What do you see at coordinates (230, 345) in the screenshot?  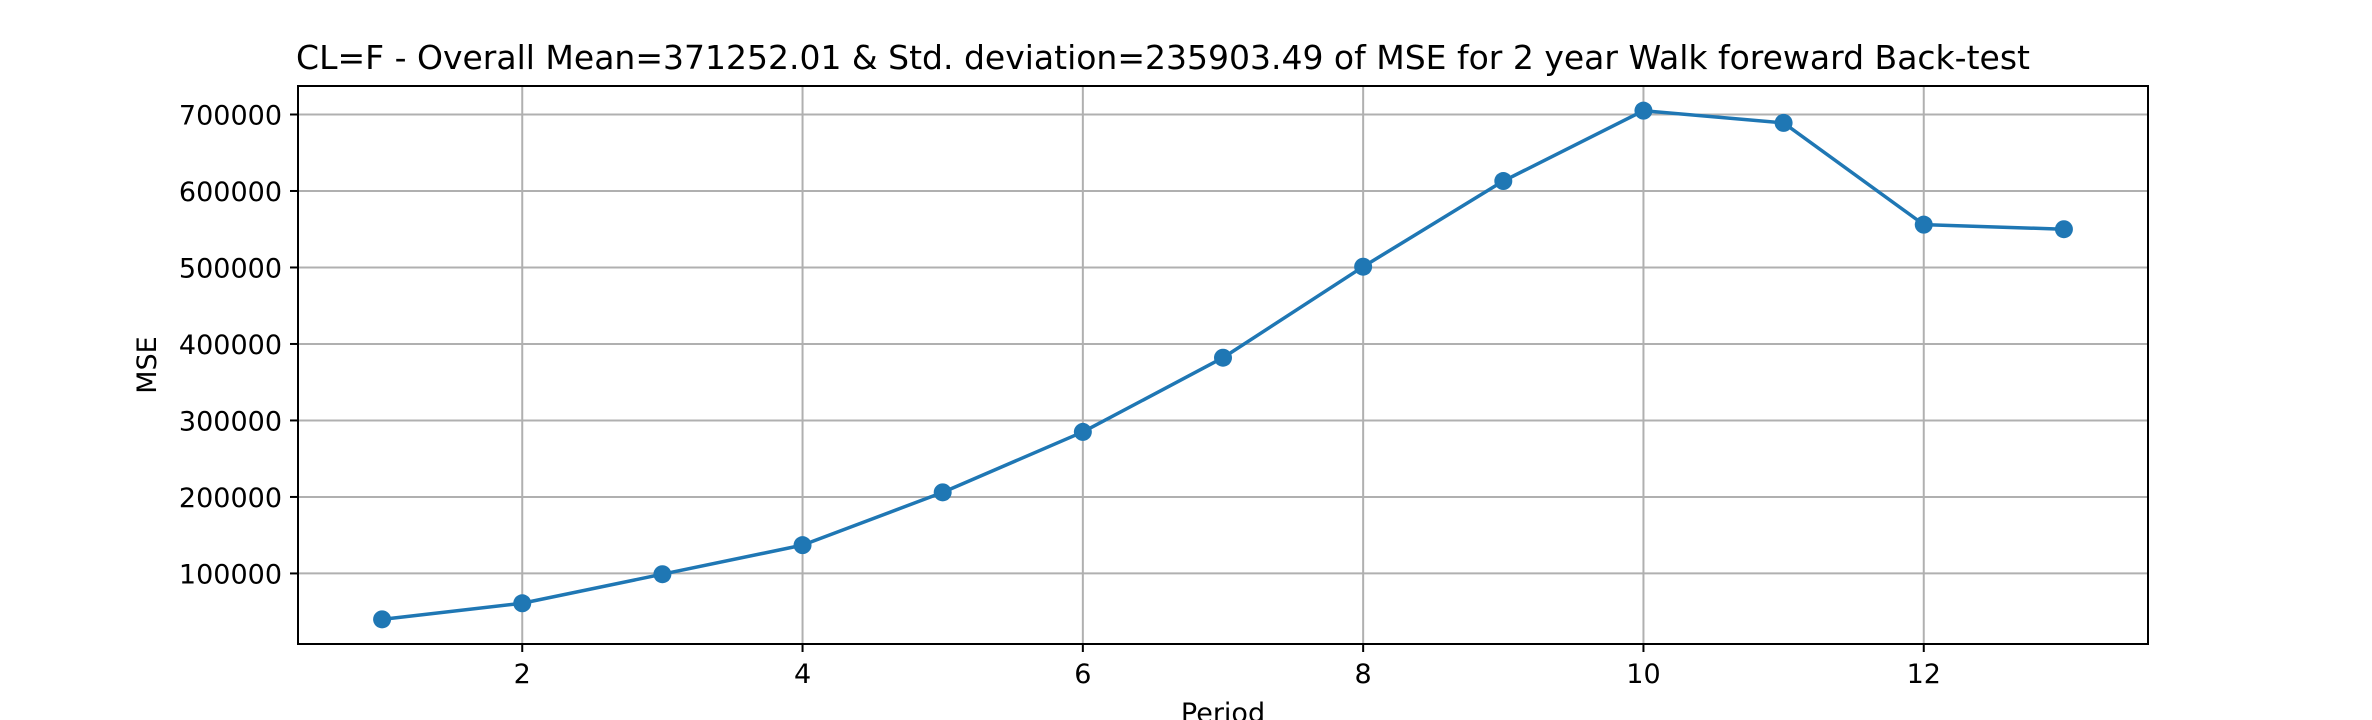 I see `y-tick-label: 400000` at bounding box center [230, 345].